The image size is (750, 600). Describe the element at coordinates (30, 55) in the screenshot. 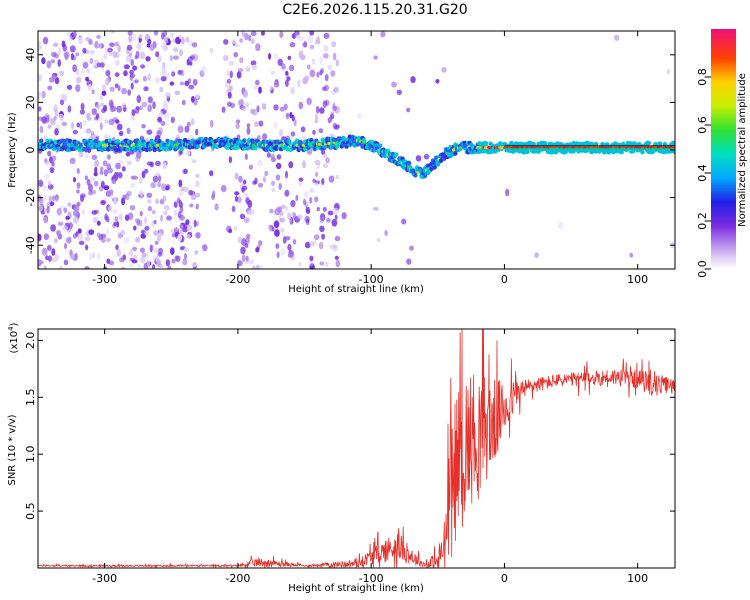

I see `y-tick-label: 40` at that location.